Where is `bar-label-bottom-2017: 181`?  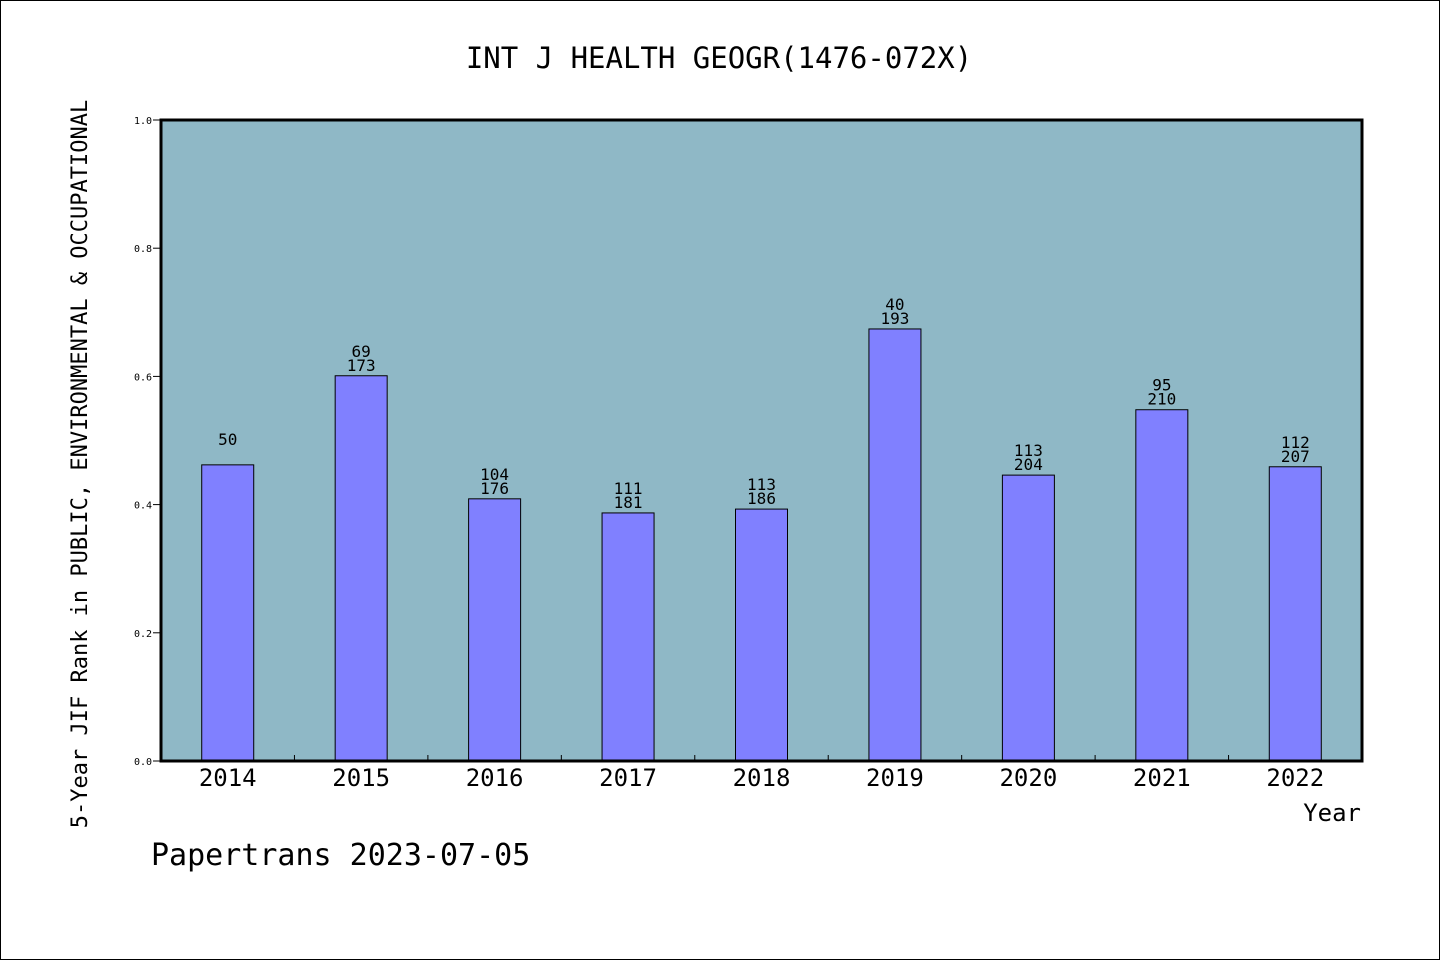
bar-label-bottom-2017: 181 is located at coordinates (628, 502).